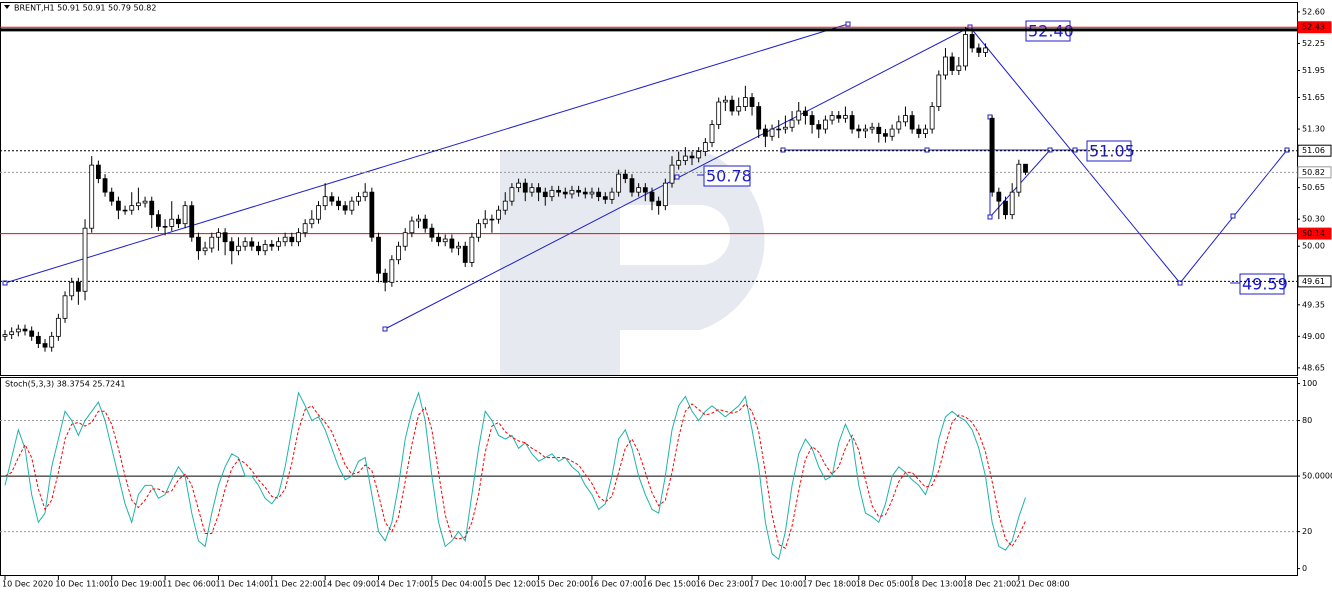 The image size is (1332, 592). I want to click on x-tick-label: 16 Dec 07:00, so click(616, 584).